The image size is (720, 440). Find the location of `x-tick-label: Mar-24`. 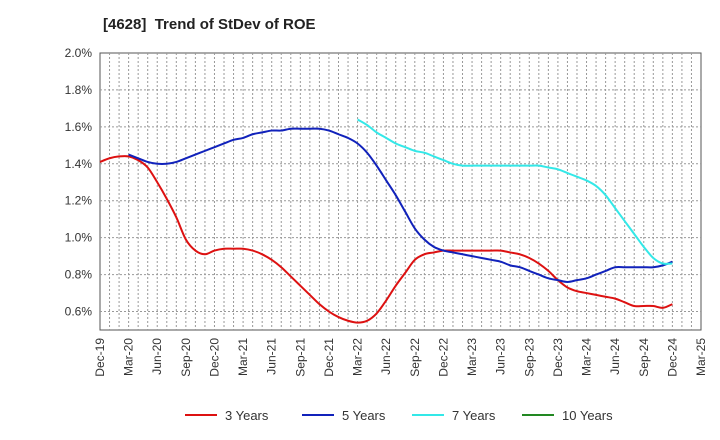

x-tick-label: Mar-24 is located at coordinates (587, 357).